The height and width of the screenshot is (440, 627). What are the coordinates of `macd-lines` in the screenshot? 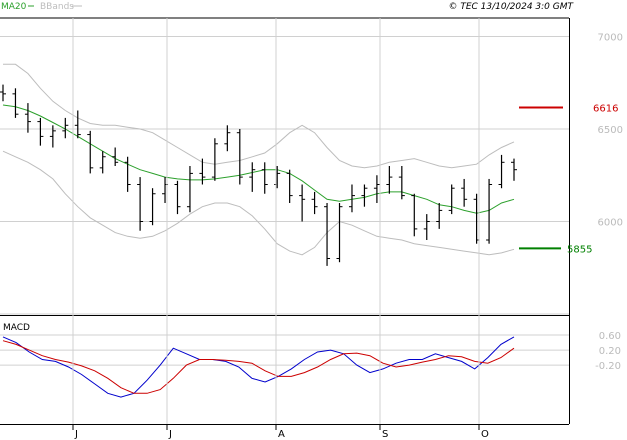 It's located at (258, 367).